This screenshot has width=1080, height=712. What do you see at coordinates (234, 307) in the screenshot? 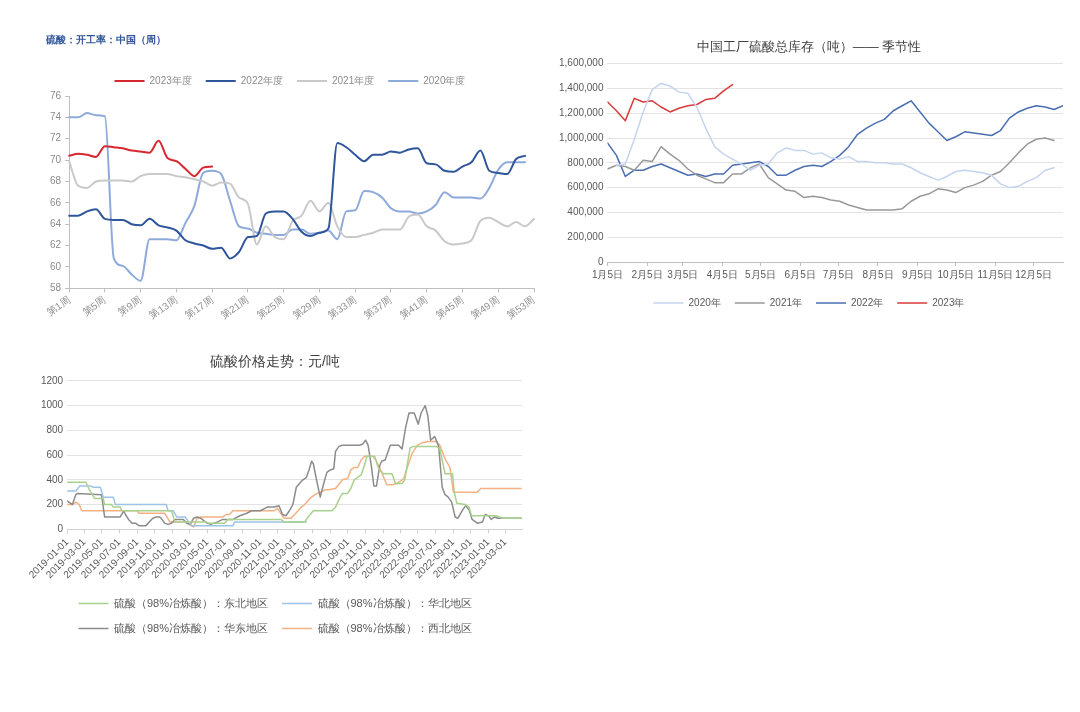
I see `x-tick-label: 第21周` at bounding box center [234, 307].